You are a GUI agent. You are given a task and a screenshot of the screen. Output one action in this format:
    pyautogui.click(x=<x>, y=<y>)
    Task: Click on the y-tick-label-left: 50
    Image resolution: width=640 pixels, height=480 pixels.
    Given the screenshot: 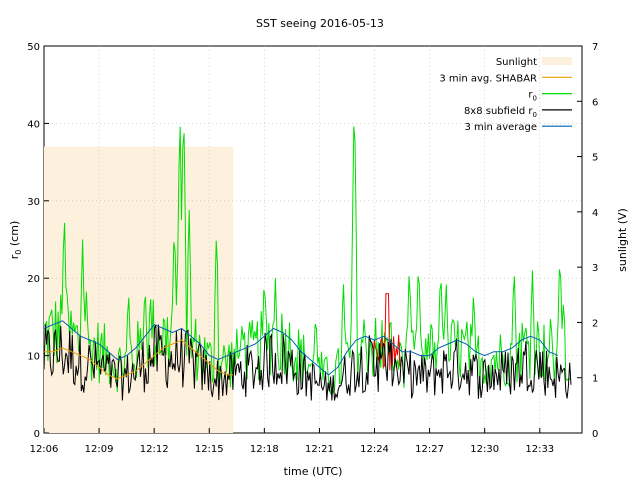 What is the action you would take?
    pyautogui.click(x=33, y=47)
    